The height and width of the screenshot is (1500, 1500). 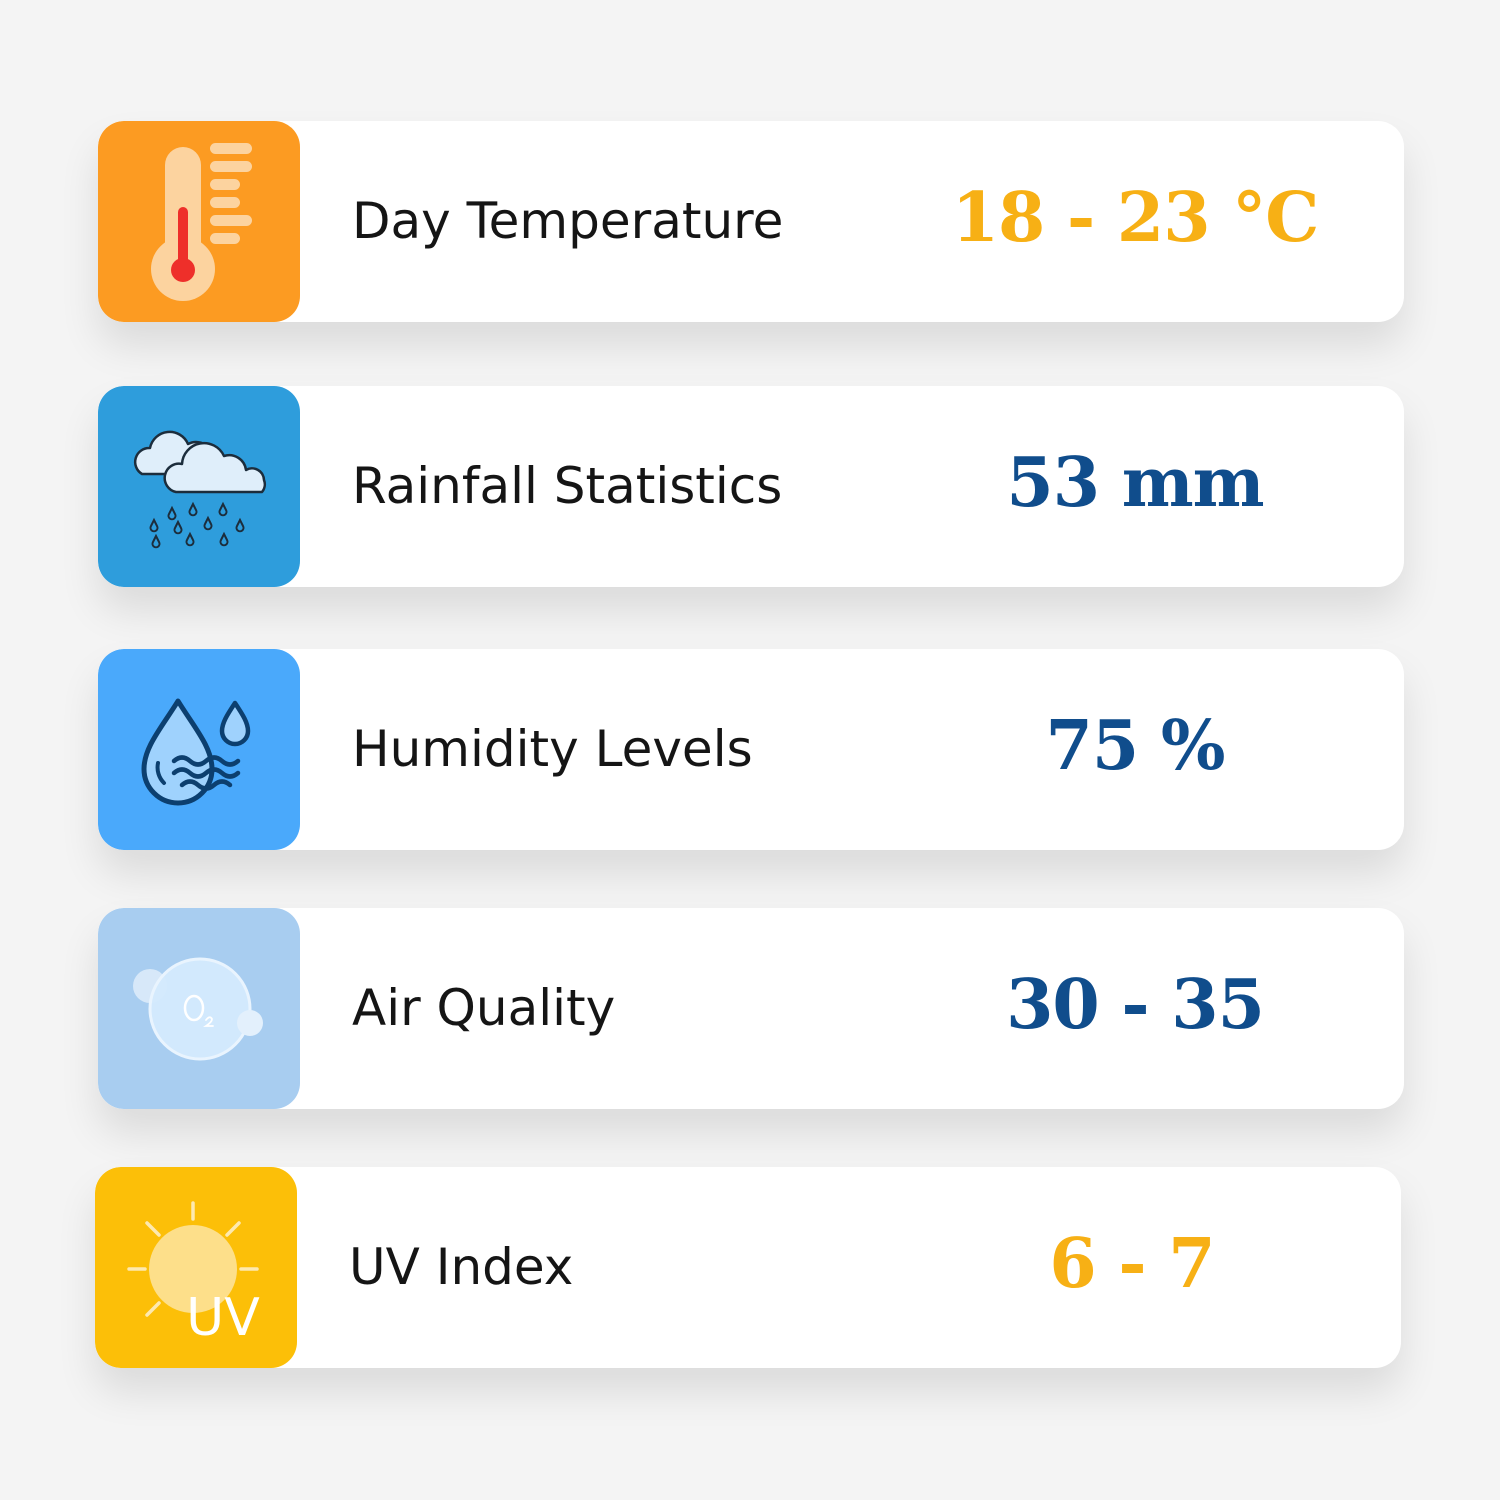 I want to click on weather-row-temperature: Day Temperature 18 - 23 °C, so click(x=751, y=221).